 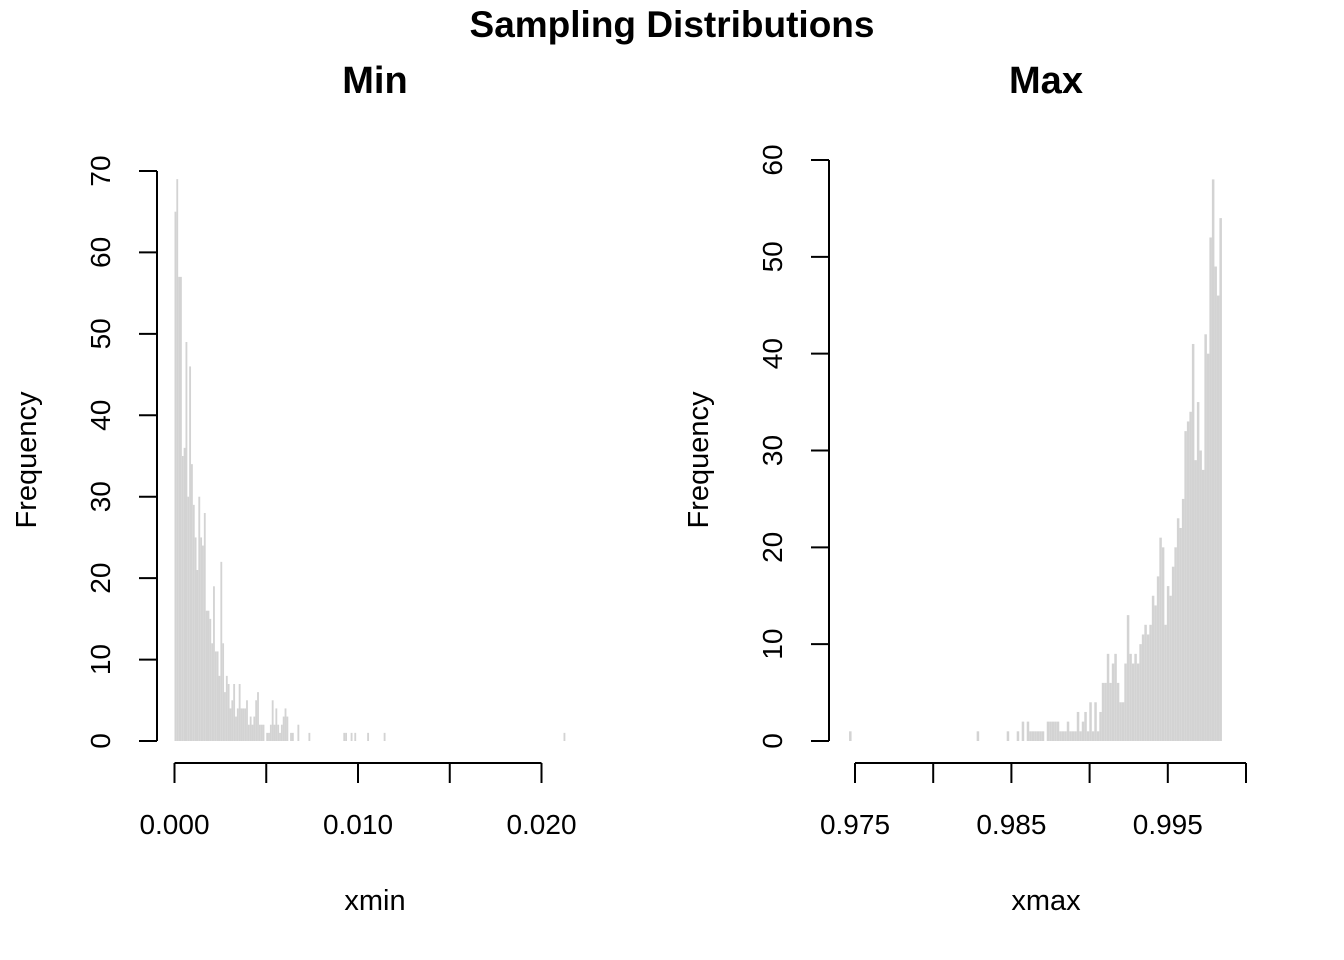 What do you see at coordinates (100, 333) in the screenshot?
I see `y-tick-label: 50` at bounding box center [100, 333].